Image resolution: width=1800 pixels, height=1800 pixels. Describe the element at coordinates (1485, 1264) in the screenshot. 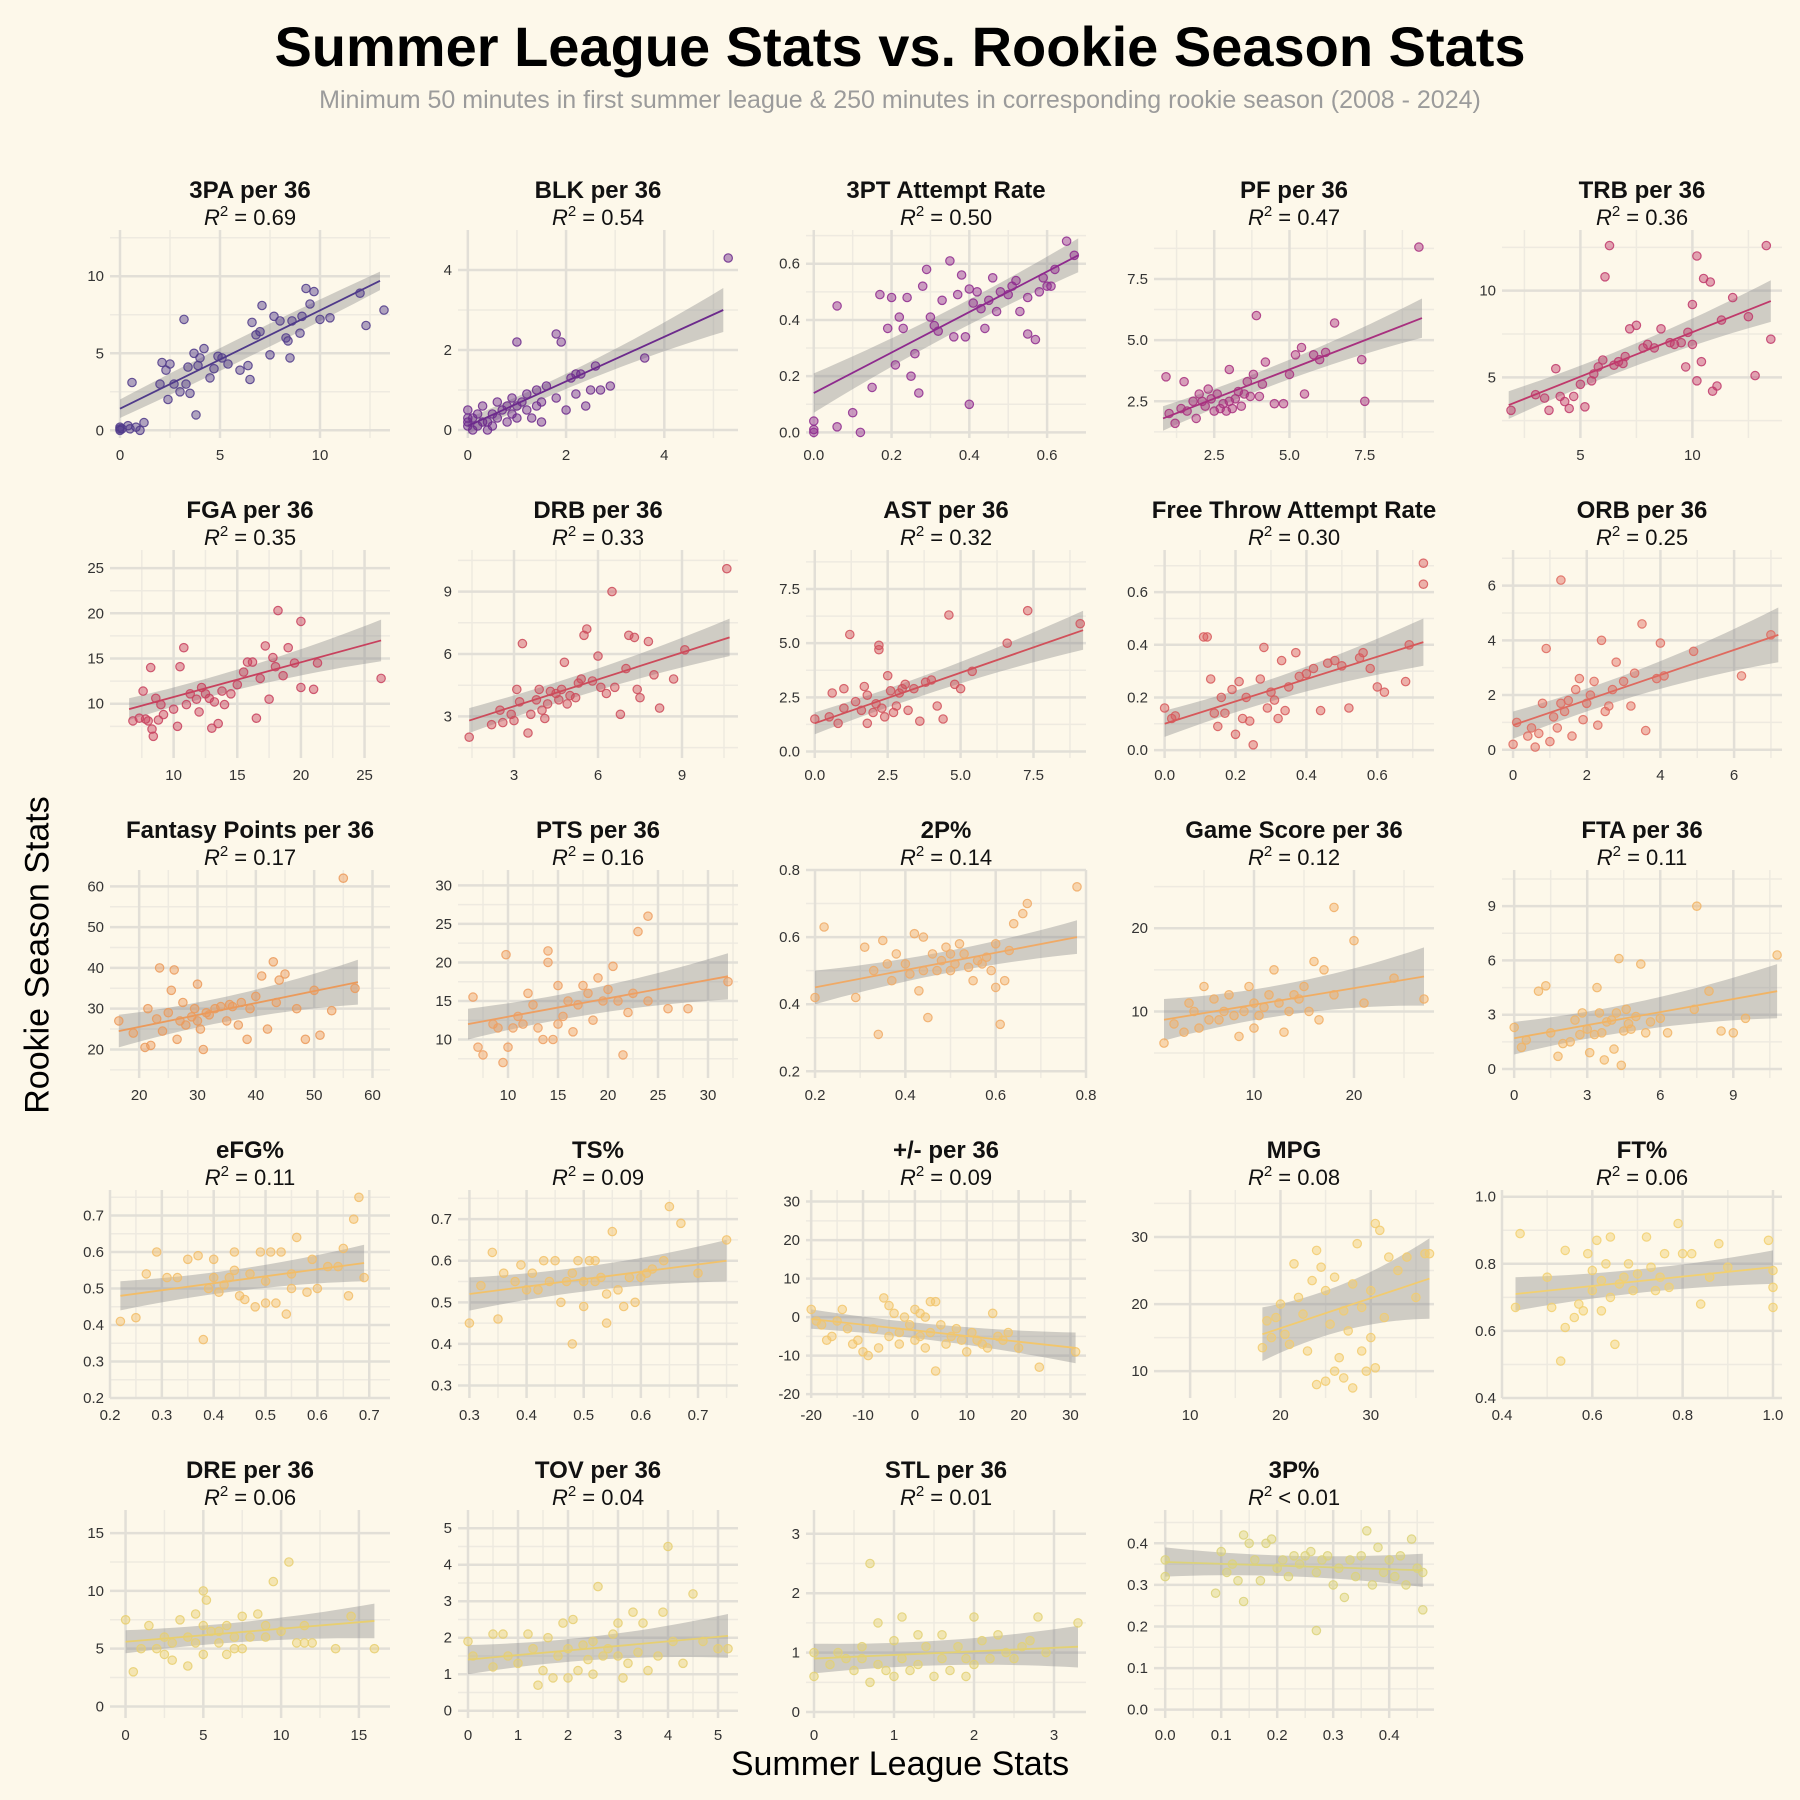

I see `y-tick-label: 0.8` at that location.